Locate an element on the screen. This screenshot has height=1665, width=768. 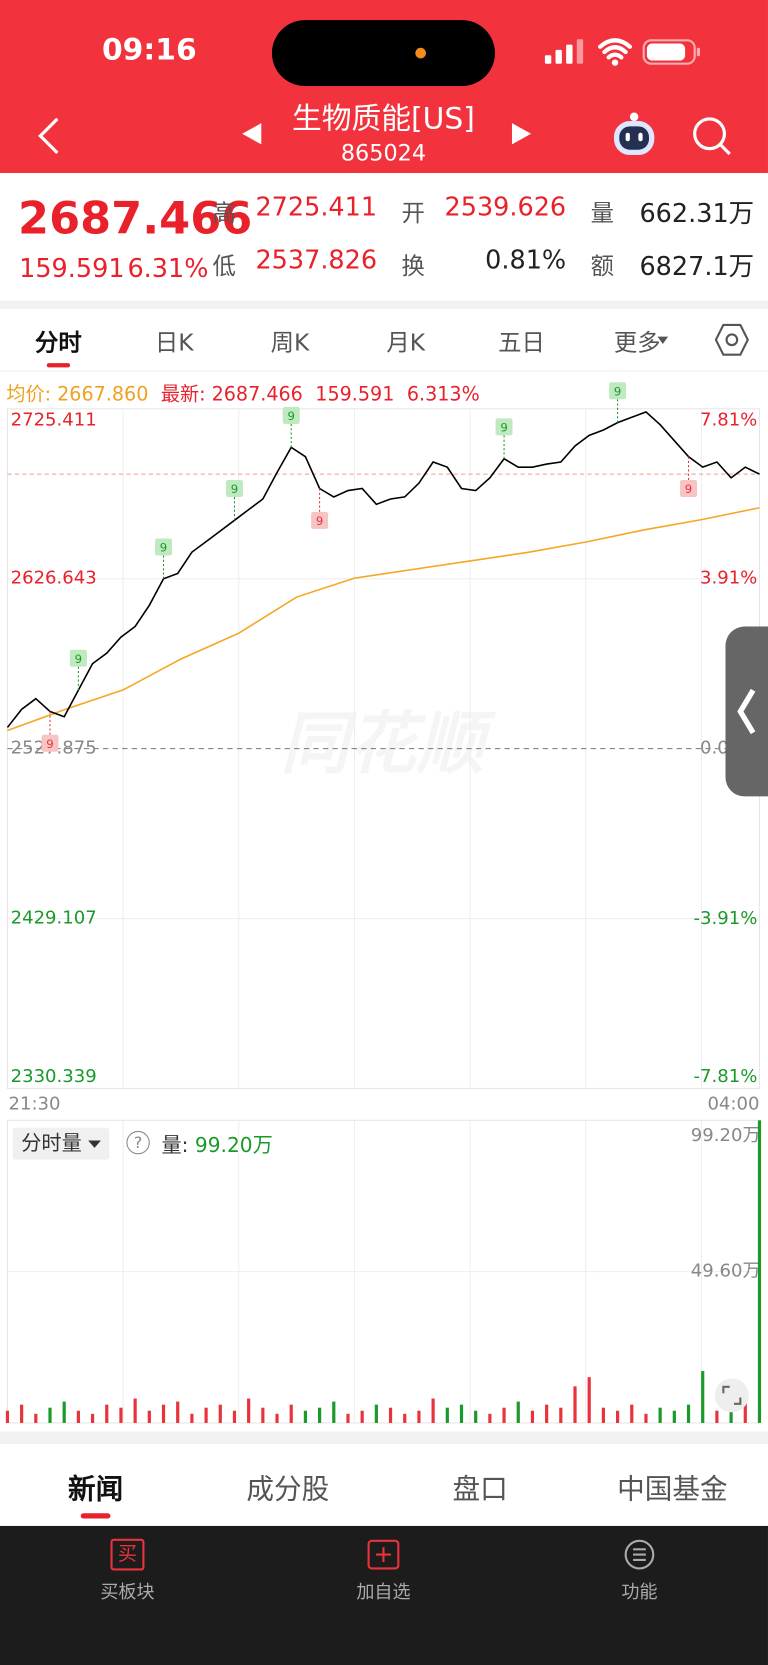
prev-button is located at coordinates (251, 133).